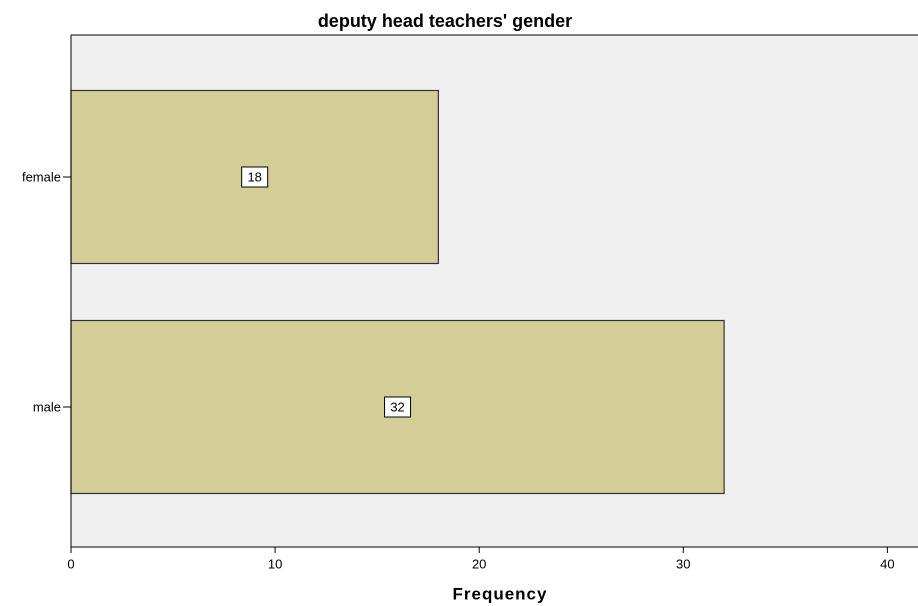  Describe the element at coordinates (445, 21) in the screenshot. I see `chart-title: deputy head teachers' gender` at that location.